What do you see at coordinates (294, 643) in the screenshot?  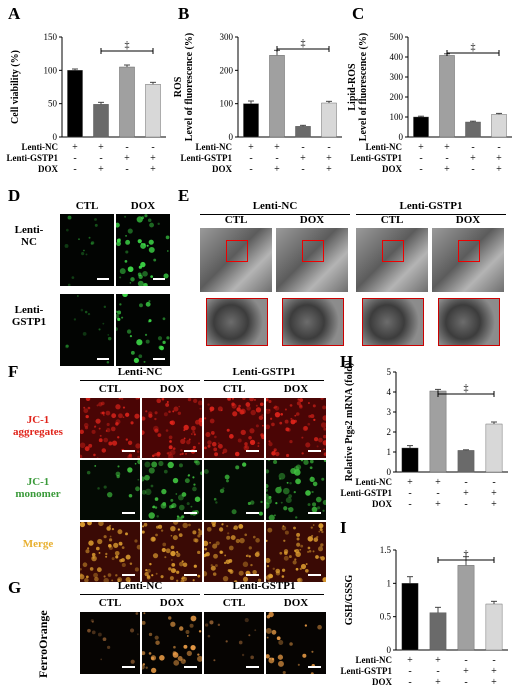 I see `cell-texture` at bounding box center [294, 643].